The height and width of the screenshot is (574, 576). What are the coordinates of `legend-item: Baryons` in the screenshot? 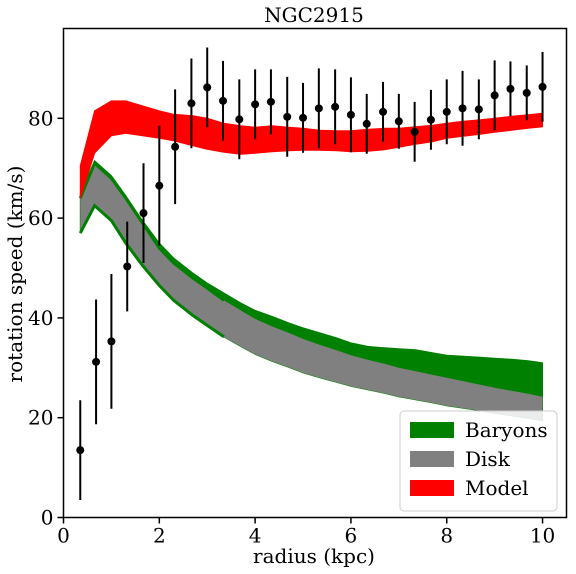 It's located at (479, 430).